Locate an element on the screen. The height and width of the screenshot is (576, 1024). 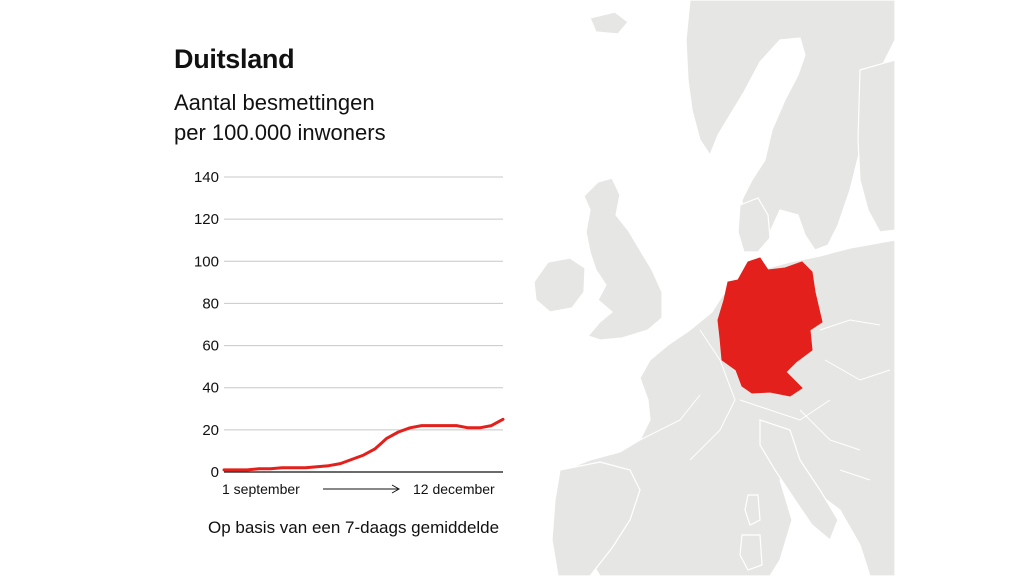
subtitle-line-1: Aantal besmettingen is located at coordinates (274, 102).